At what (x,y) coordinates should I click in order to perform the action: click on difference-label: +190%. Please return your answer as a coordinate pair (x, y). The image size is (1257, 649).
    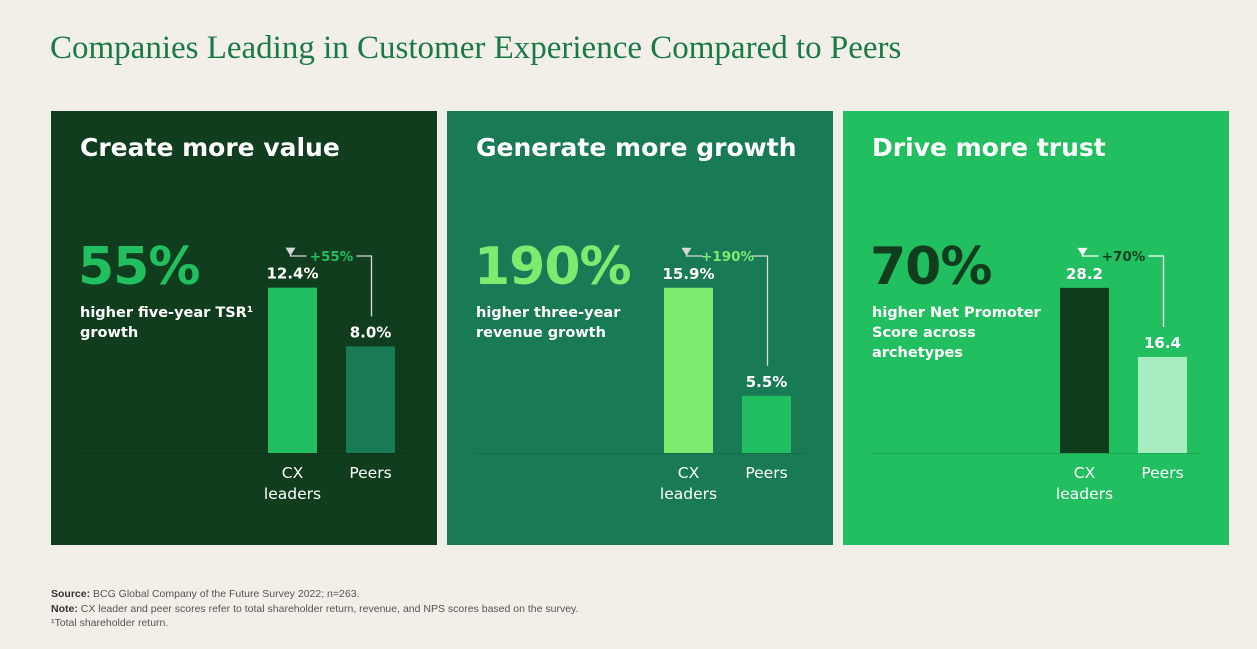
    Looking at the image, I should click on (727, 257).